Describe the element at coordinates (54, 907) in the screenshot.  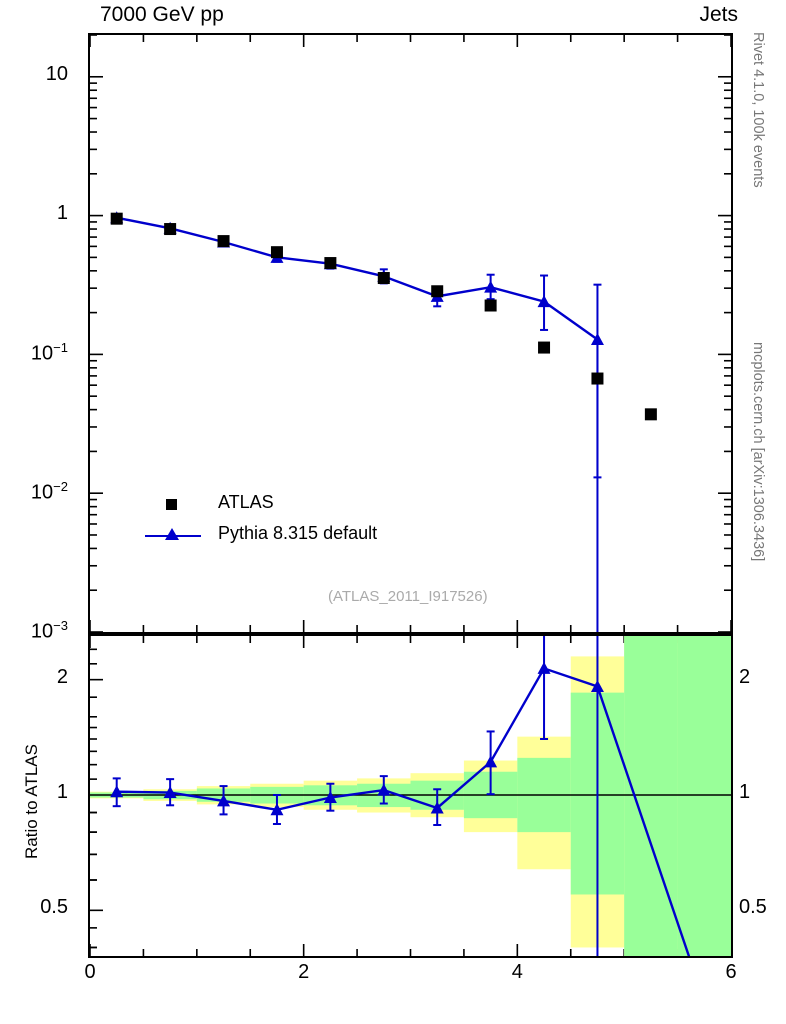
I see `y-tick-label-ratio: 0.5` at that location.